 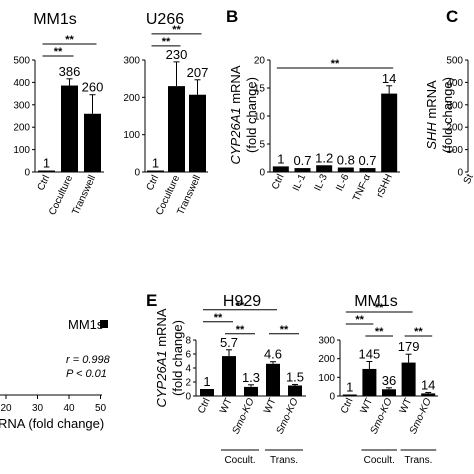 I want to click on chart-title-mm1s: MM1s, so click(x=55, y=19).